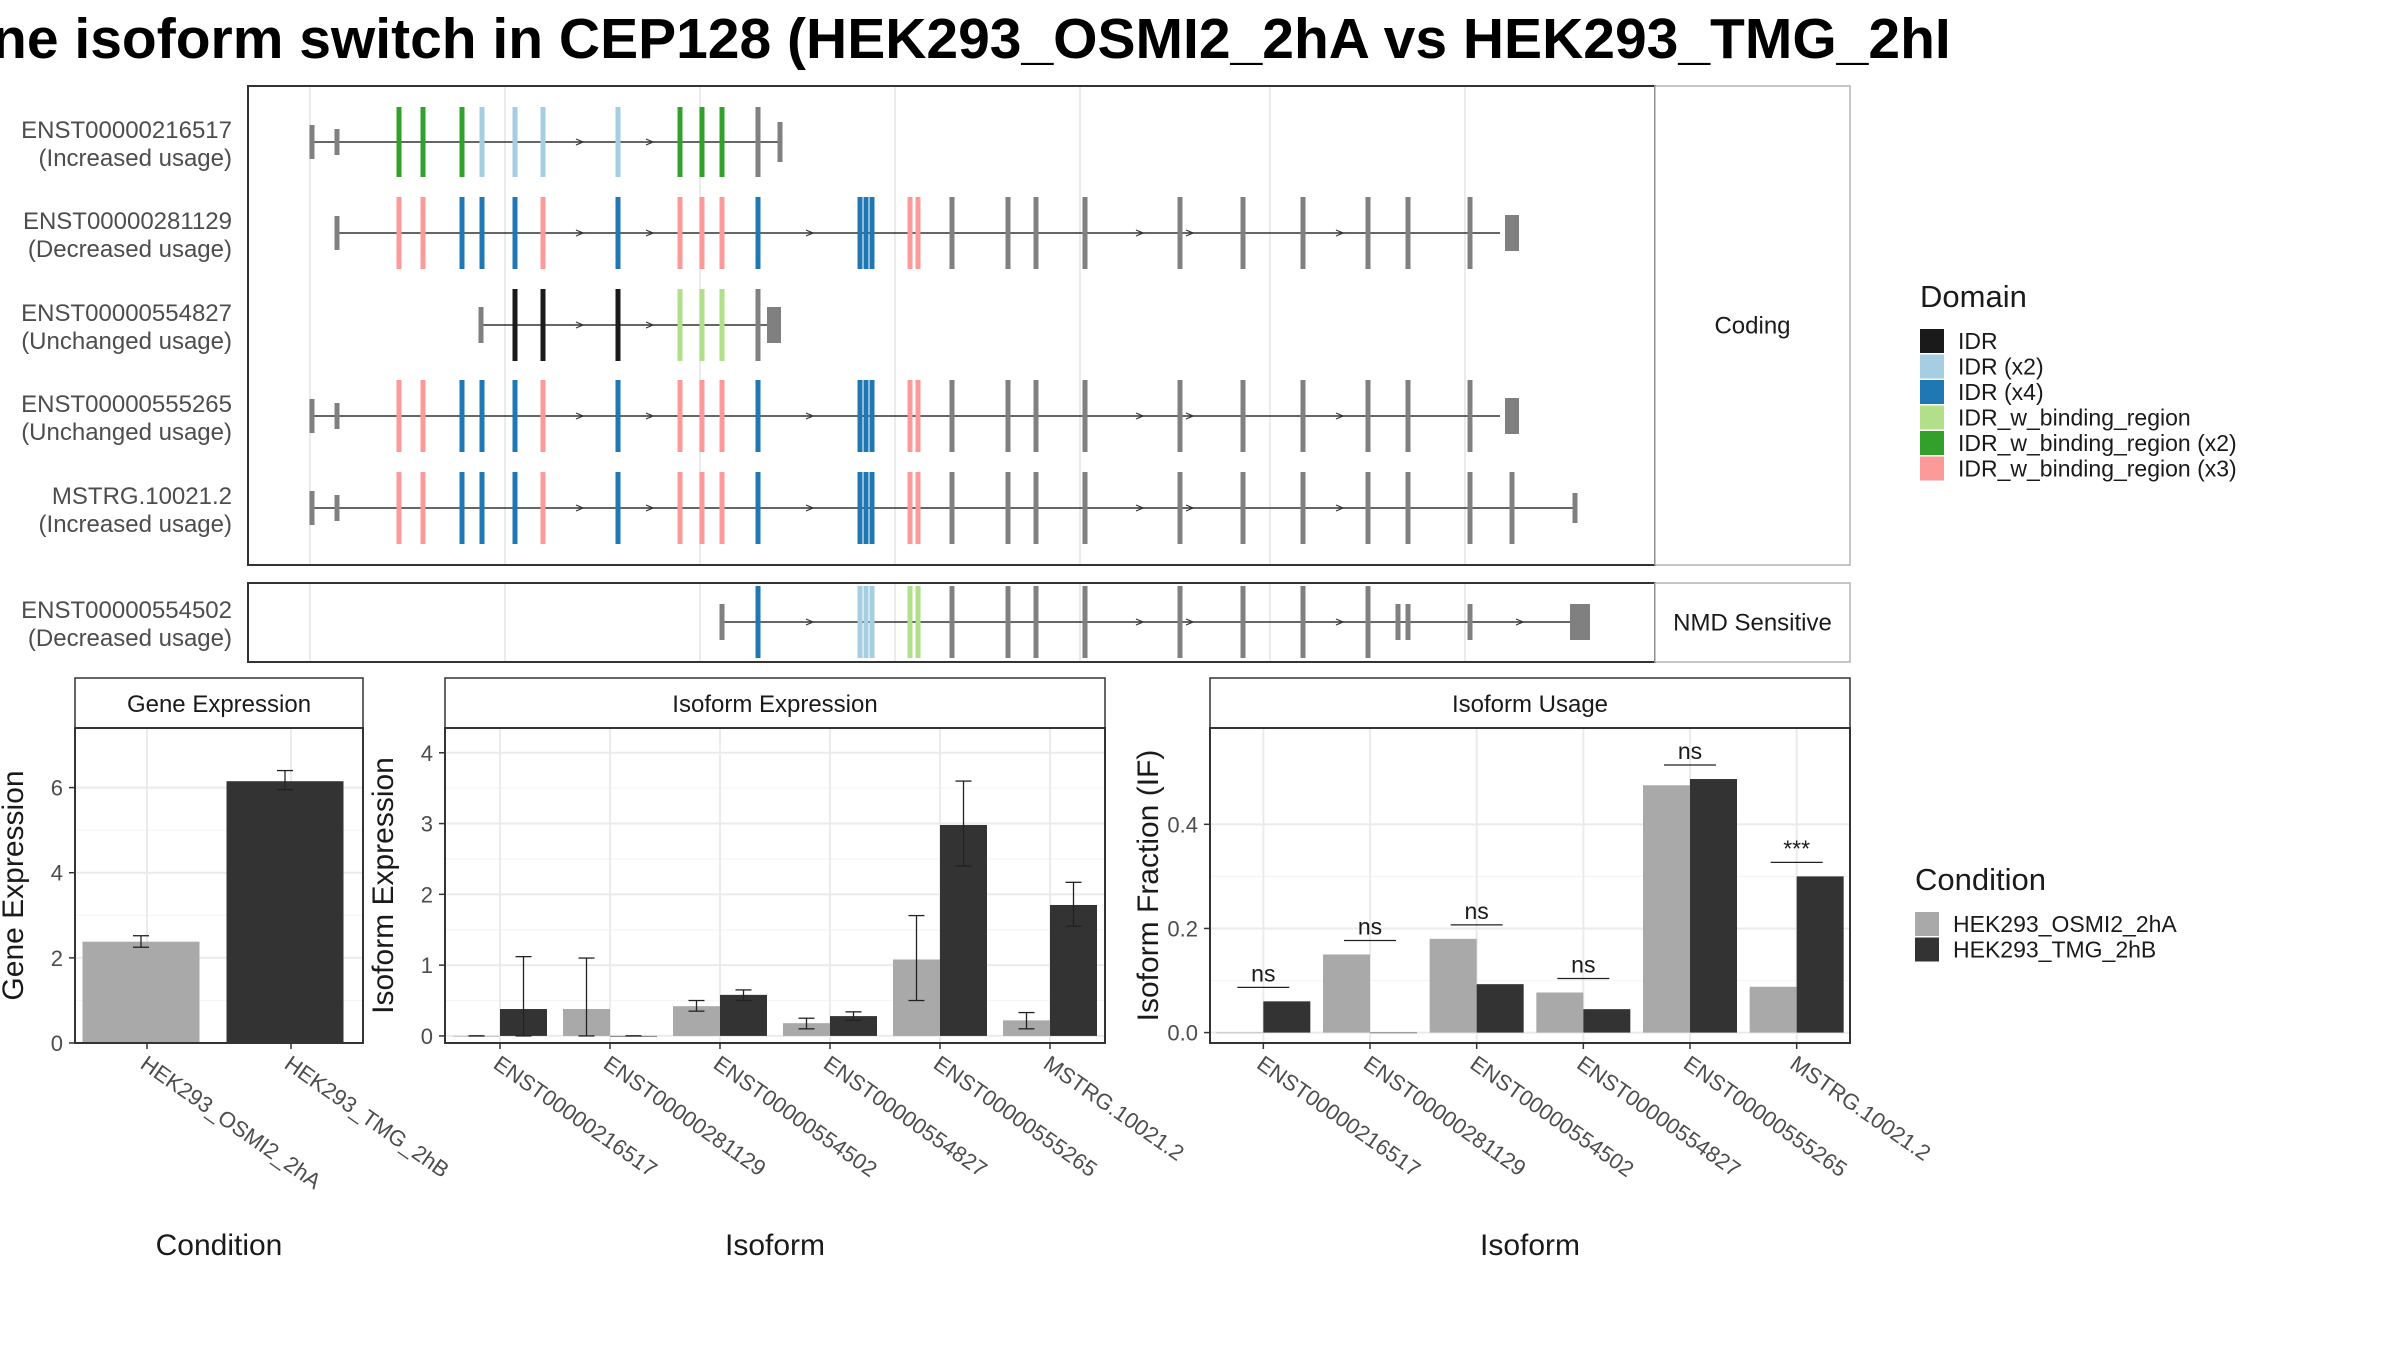 Image resolution: width=2400 pixels, height=1350 pixels. What do you see at coordinates (1927, 949) in the screenshot?
I see `condition-legend-key` at bounding box center [1927, 949].